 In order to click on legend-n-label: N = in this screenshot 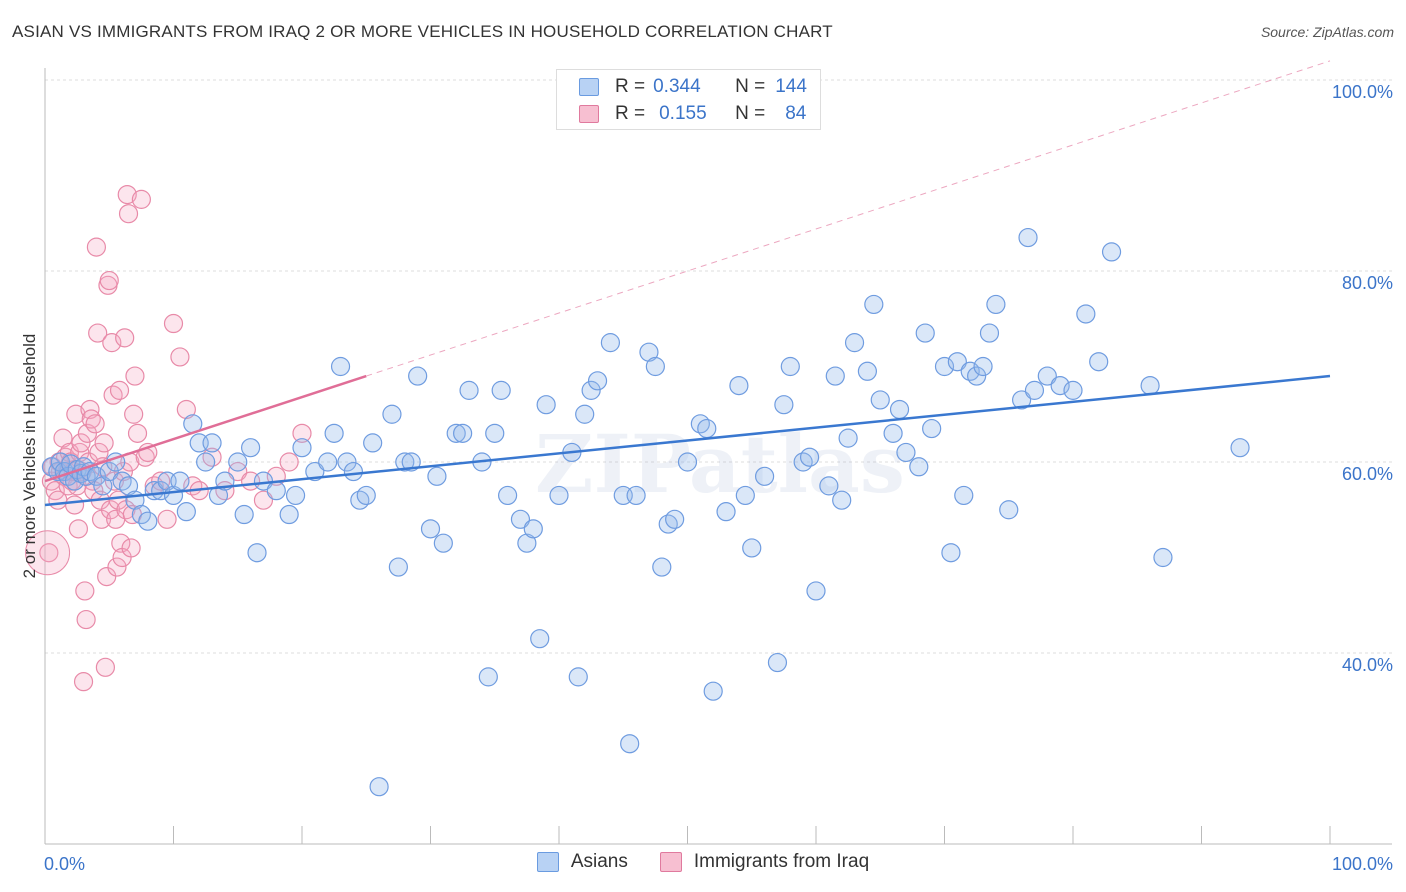, I will do `click(750, 86)`.